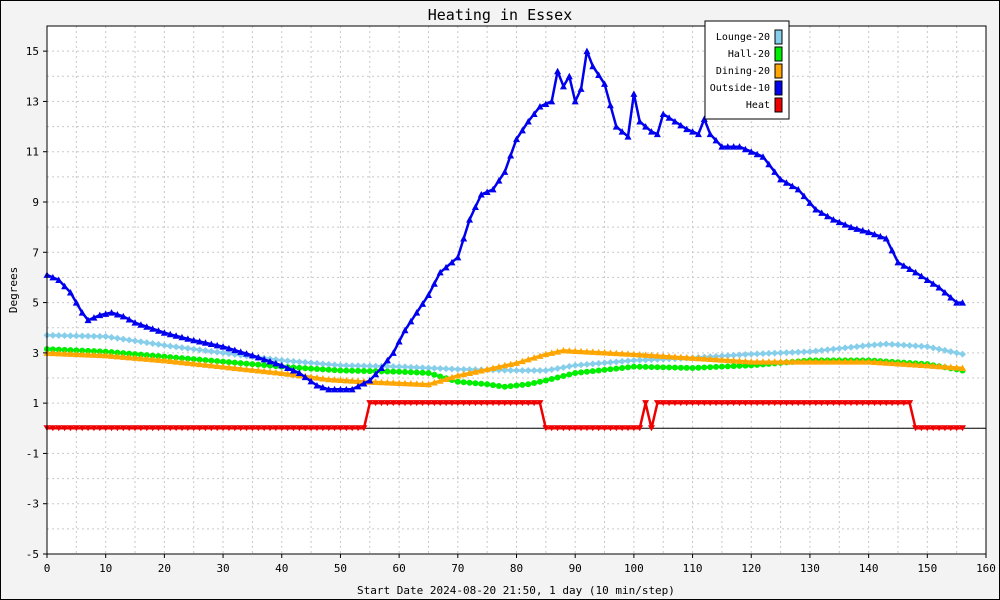 This screenshot has height=600, width=1000. I want to click on x-tick-label: 160, so click(986, 568).